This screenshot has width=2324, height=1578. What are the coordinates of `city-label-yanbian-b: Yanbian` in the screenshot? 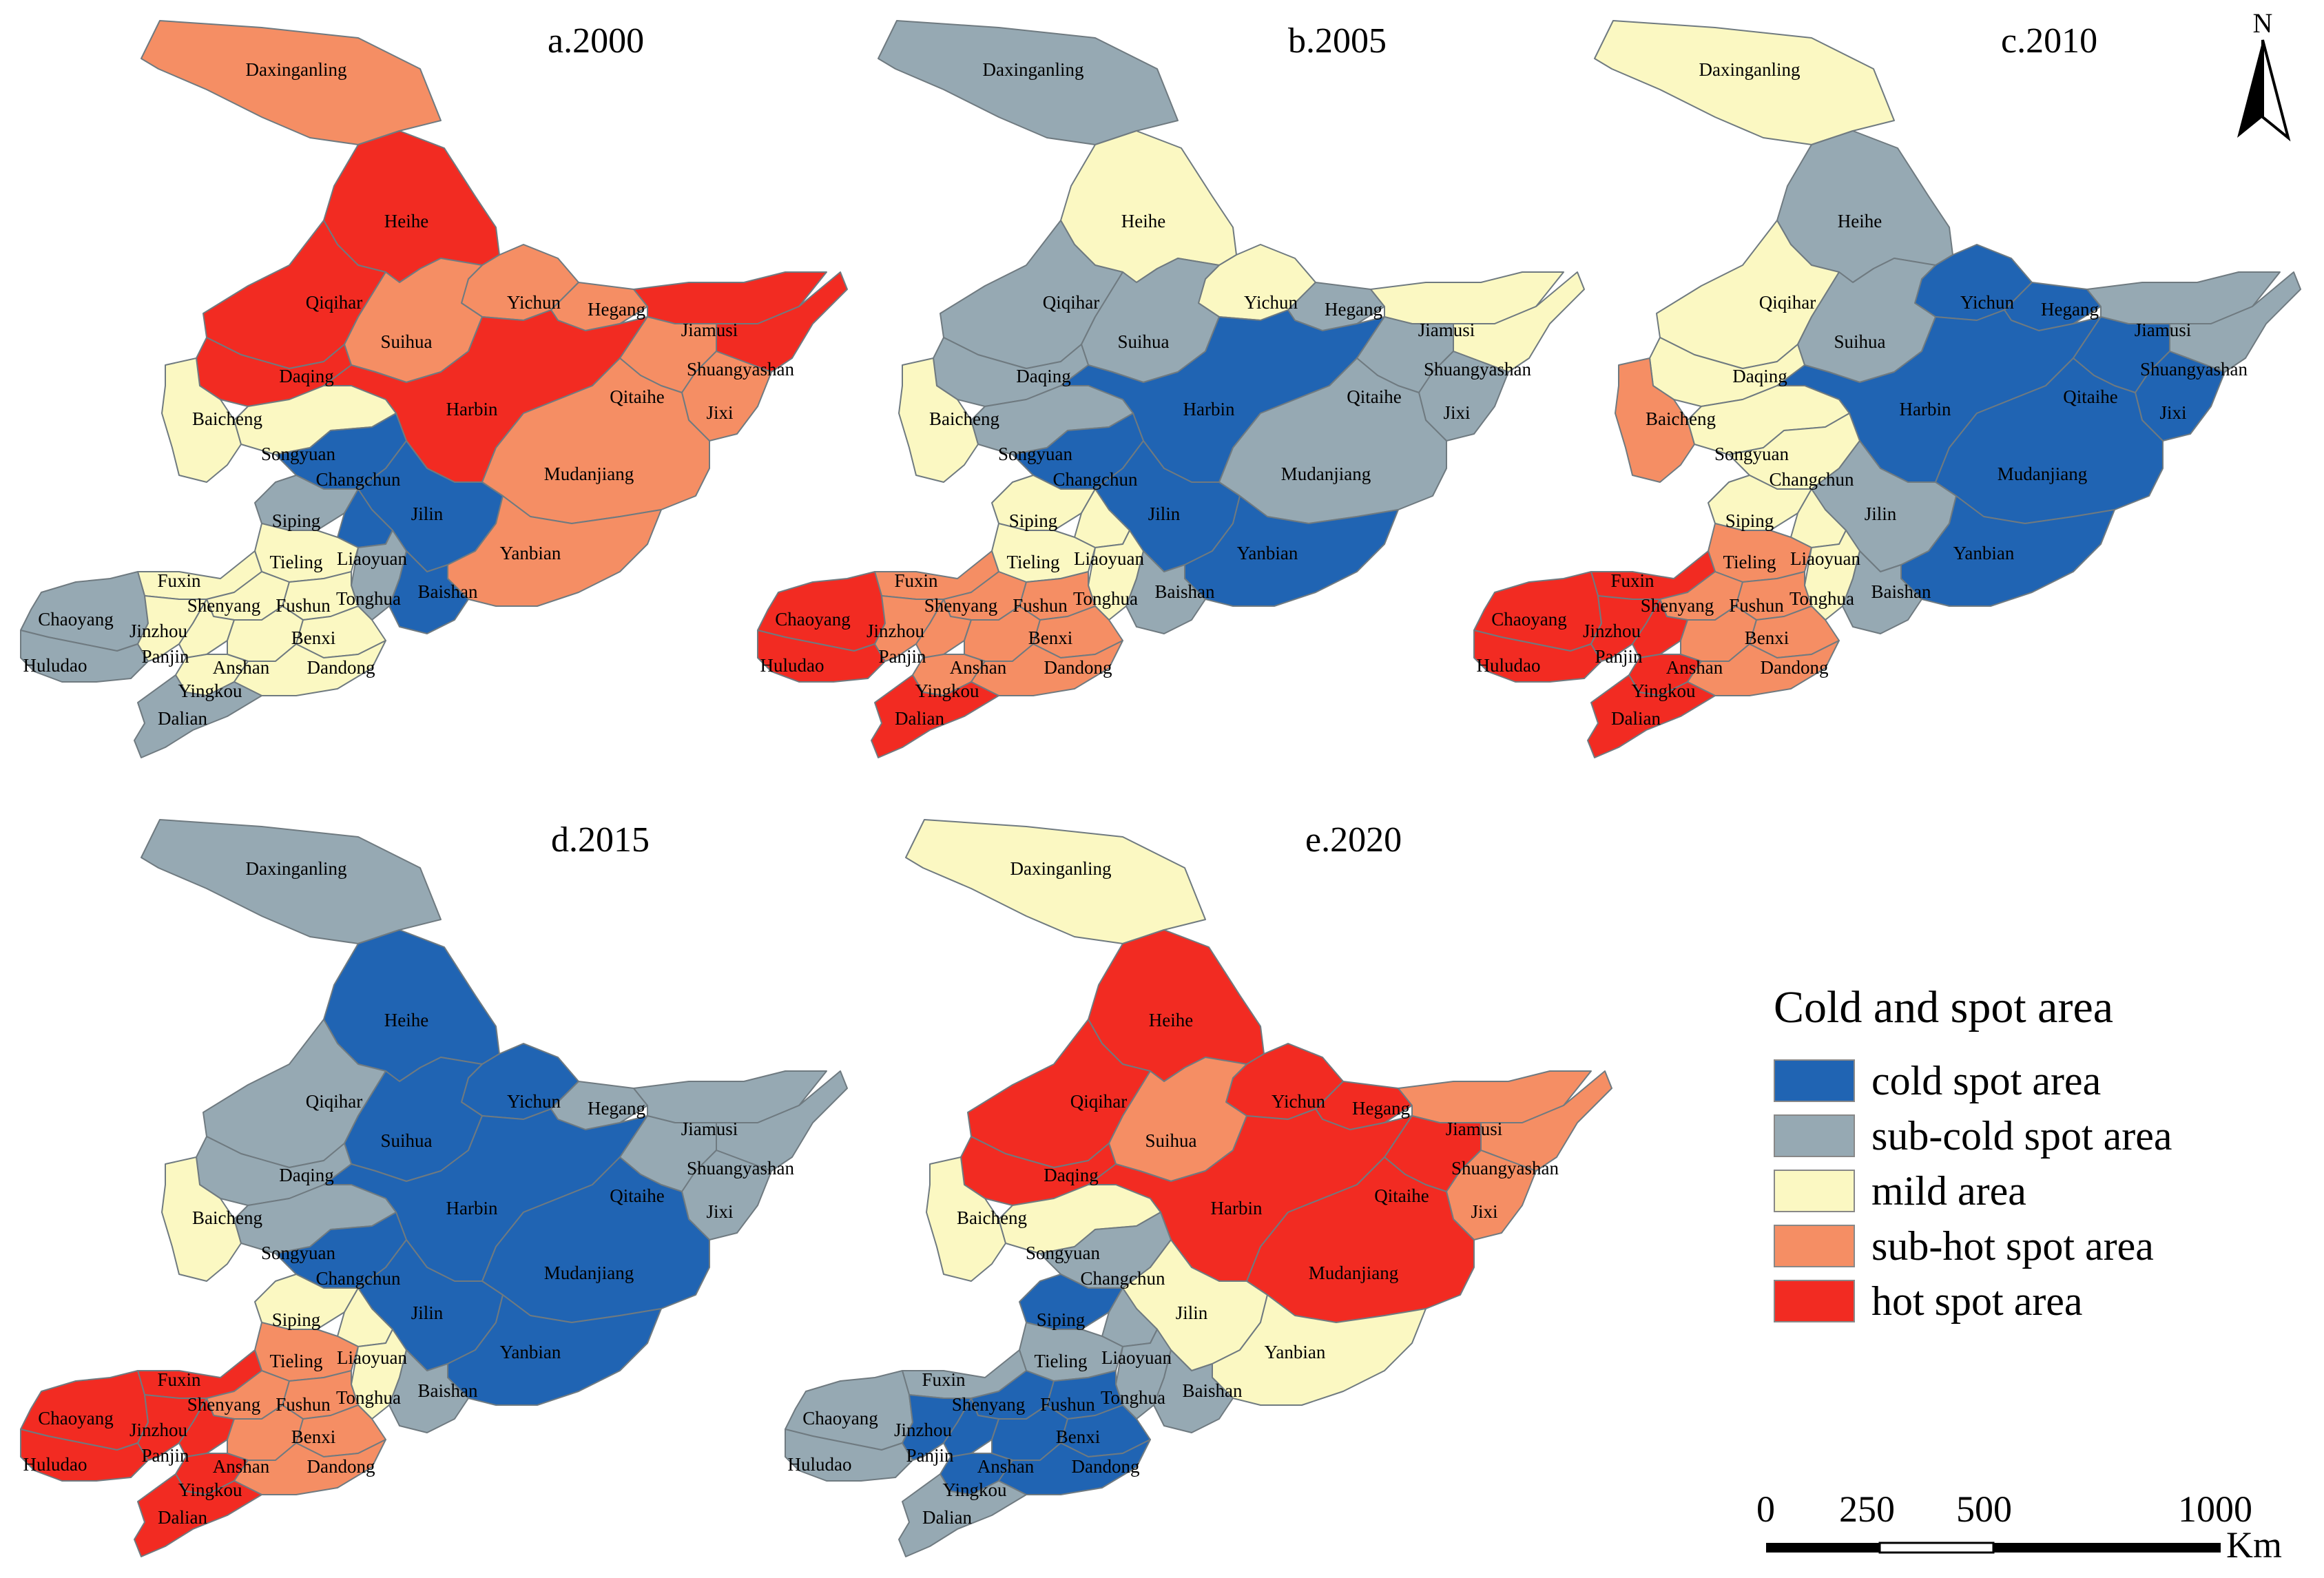 It's located at (1268, 553).